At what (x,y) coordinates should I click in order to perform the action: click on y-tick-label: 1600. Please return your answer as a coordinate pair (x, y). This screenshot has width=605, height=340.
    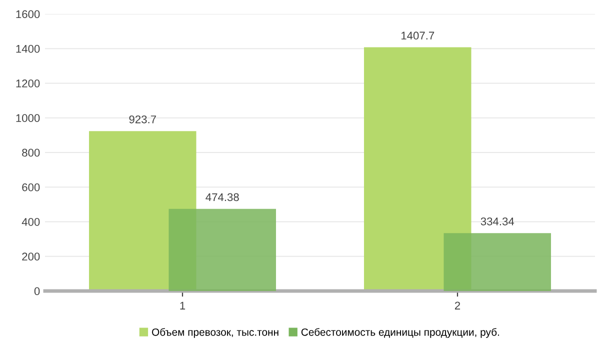
    Looking at the image, I should click on (28, 14).